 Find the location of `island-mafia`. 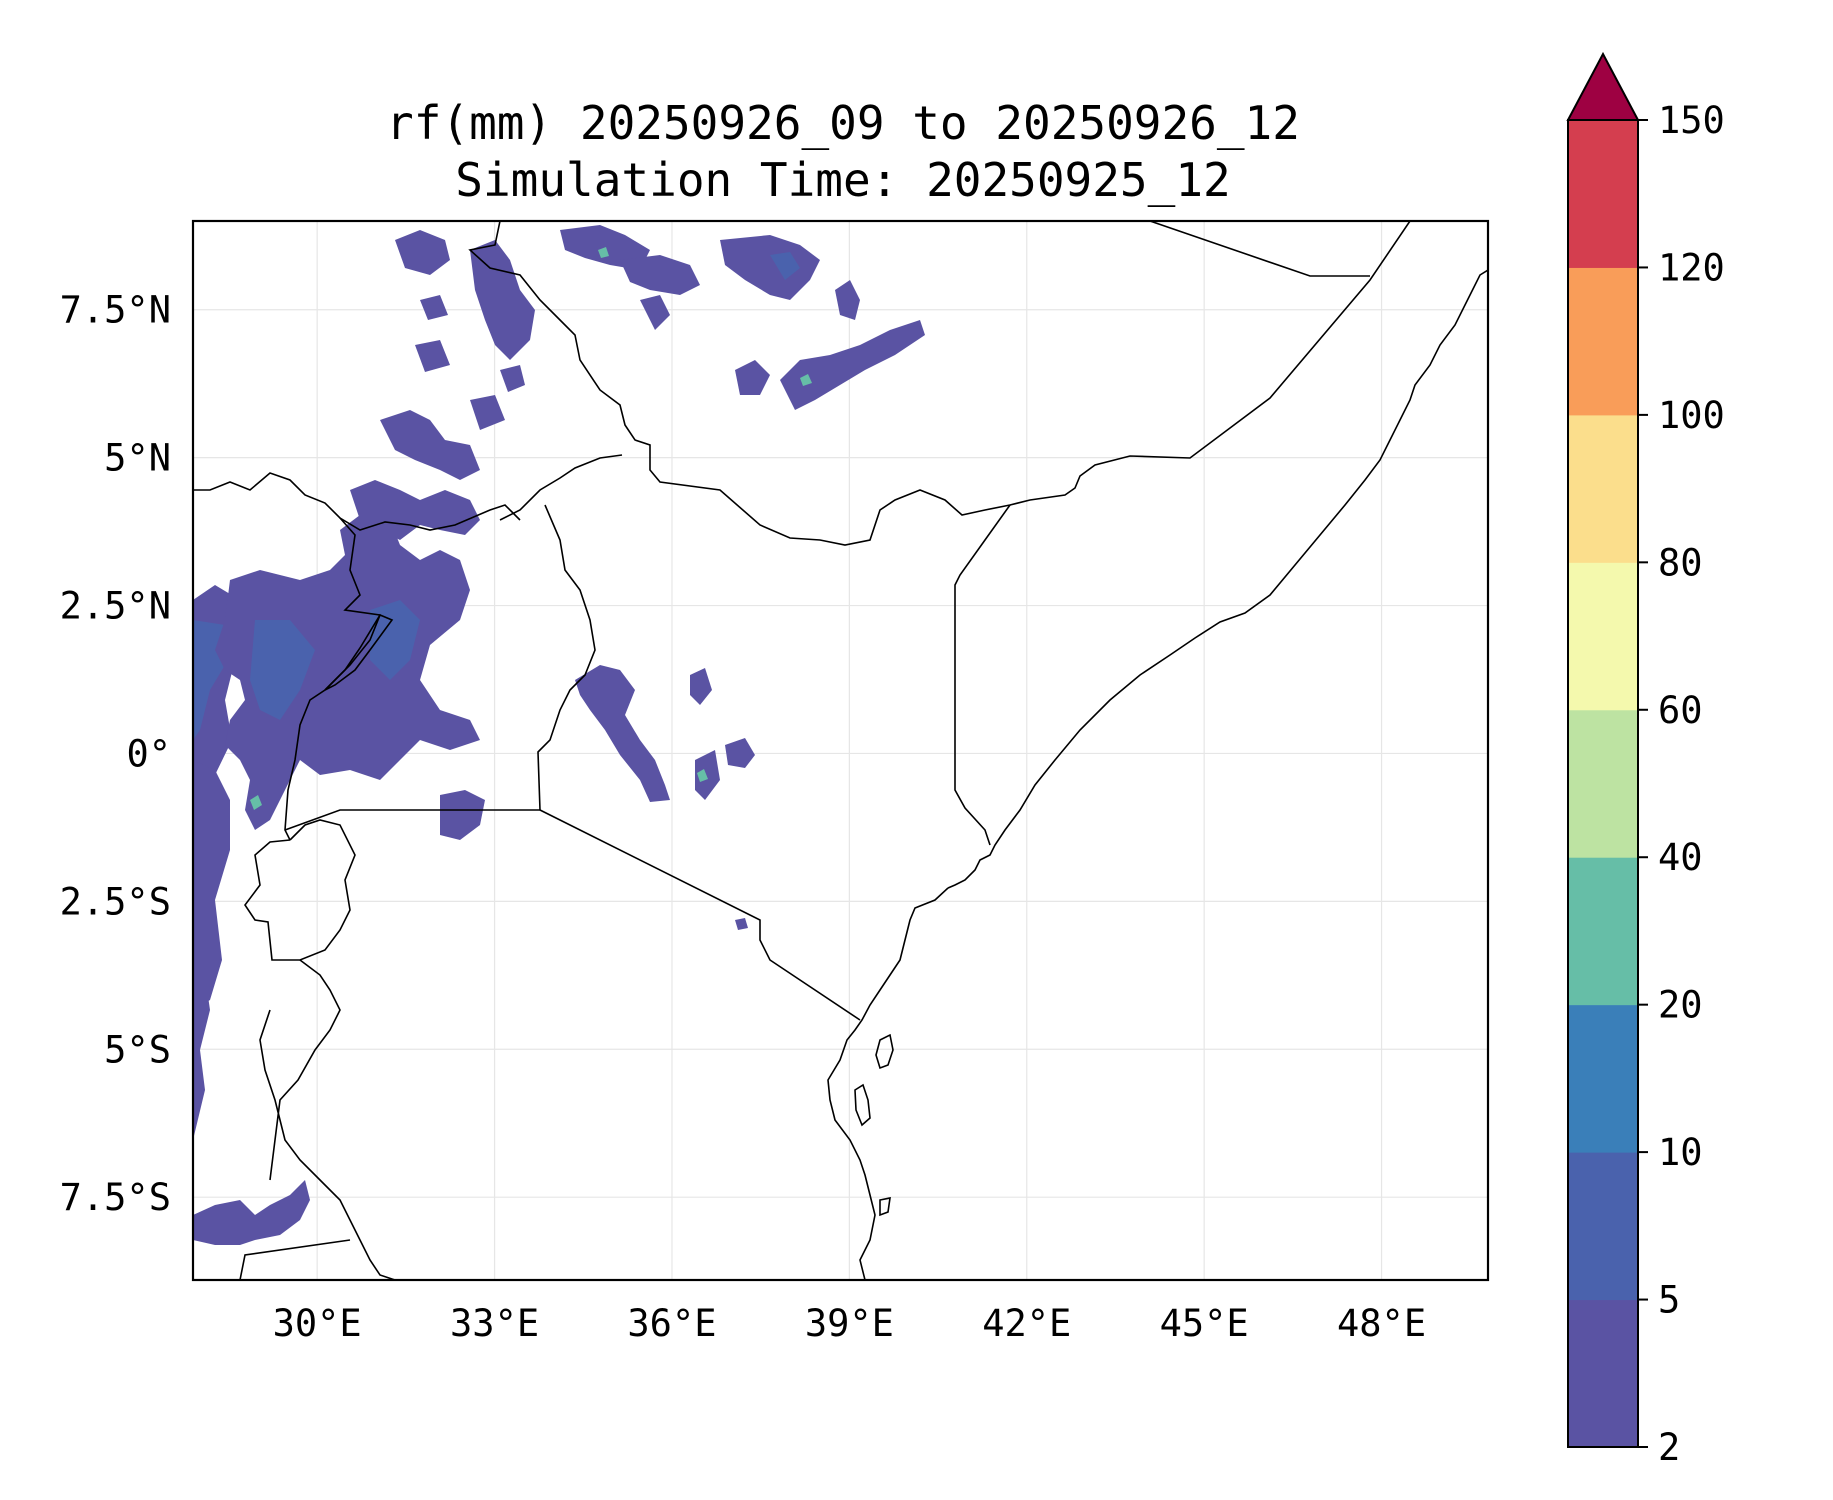

island-mafia is located at coordinates (885, 1206).